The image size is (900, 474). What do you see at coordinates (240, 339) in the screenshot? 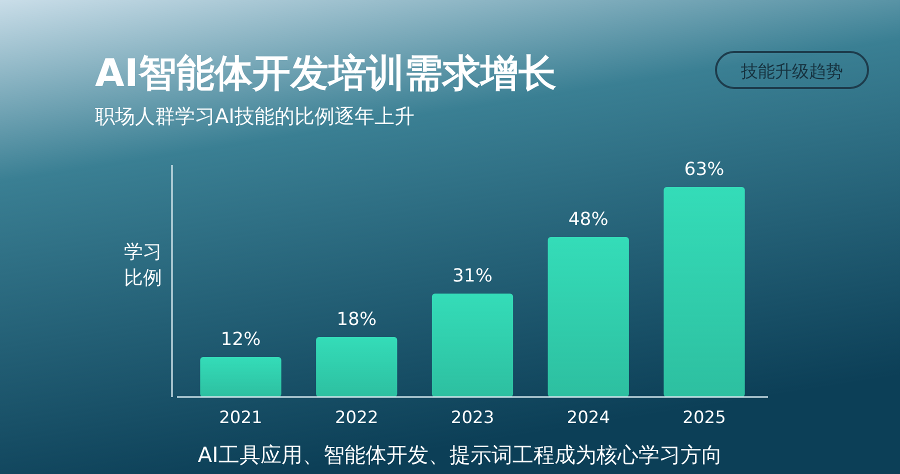
I see `data-label: 12%` at bounding box center [240, 339].